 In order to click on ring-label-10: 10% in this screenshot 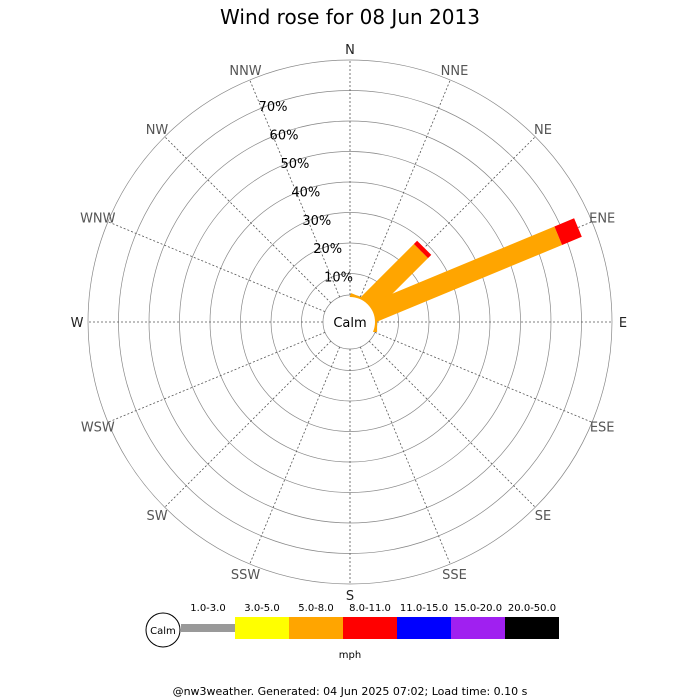, I will do `click(338, 278)`.